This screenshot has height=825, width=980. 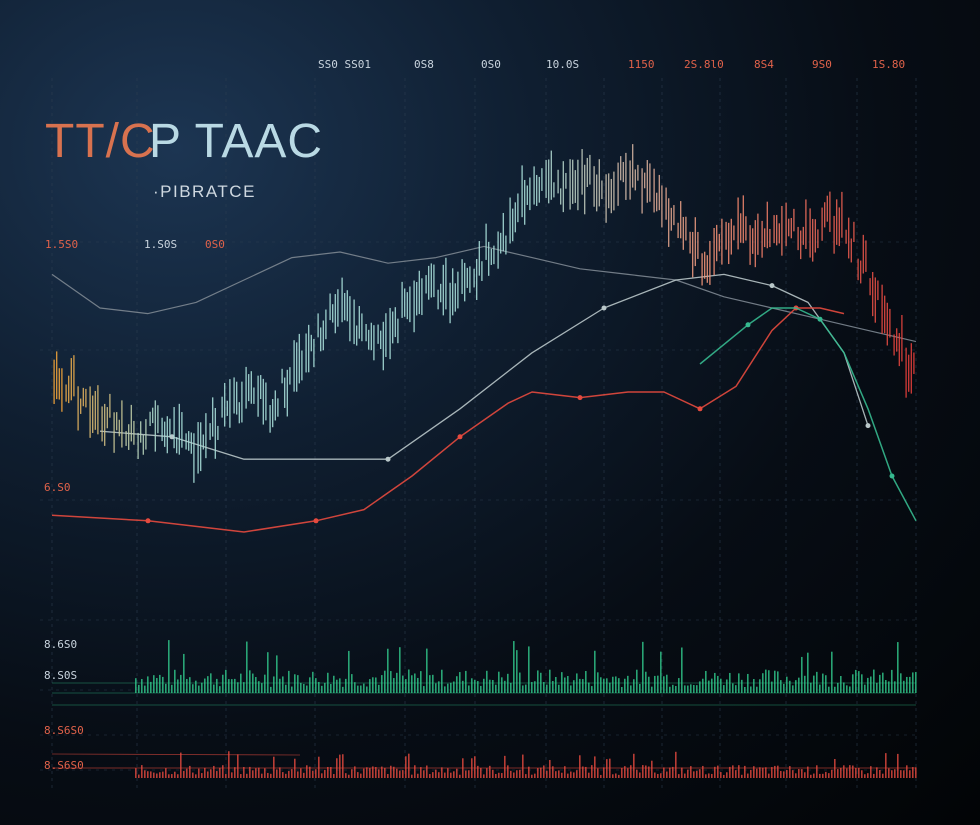 What do you see at coordinates (60, 644) in the screenshot?
I see `left-axis-label: 8.6S0` at bounding box center [60, 644].